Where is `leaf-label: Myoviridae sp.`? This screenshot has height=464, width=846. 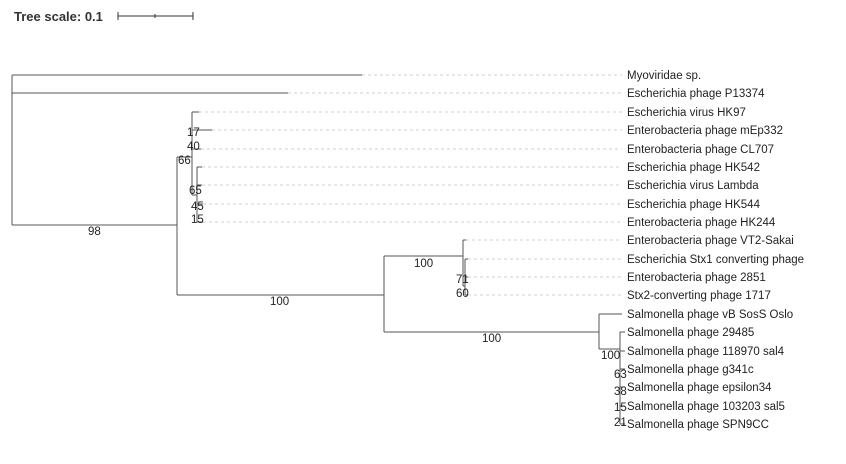
leaf-label: Myoviridae sp. is located at coordinates (664, 76).